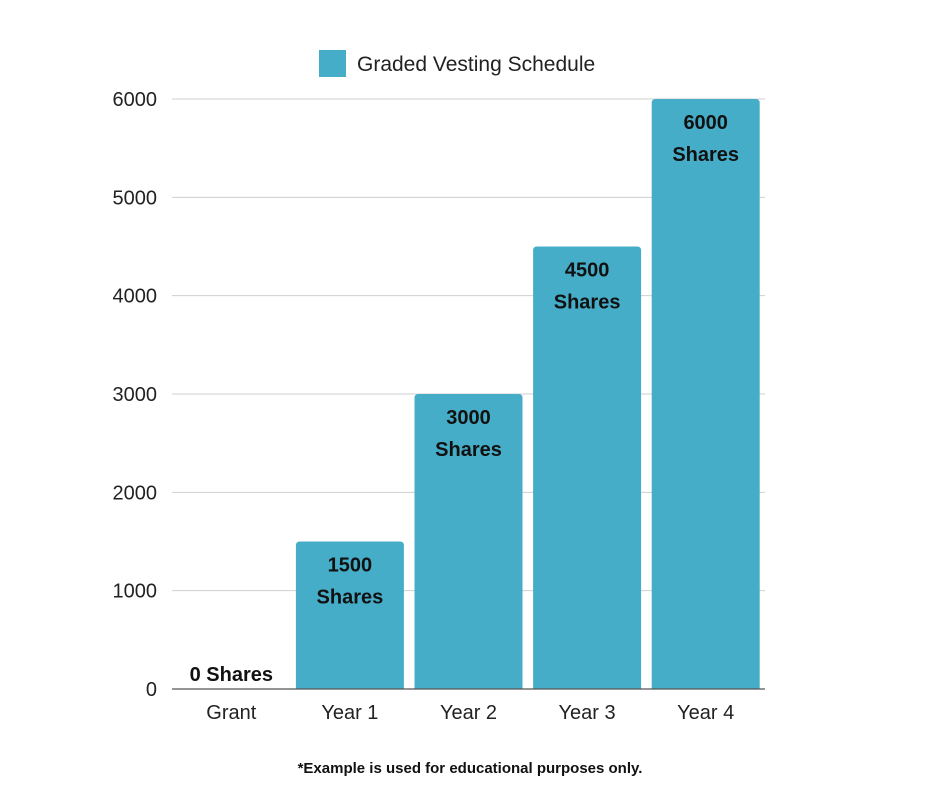 This screenshot has height=788, width=940. Describe the element at coordinates (476, 64) in the screenshot. I see `legend-label: Graded Vesting Schedule` at that location.